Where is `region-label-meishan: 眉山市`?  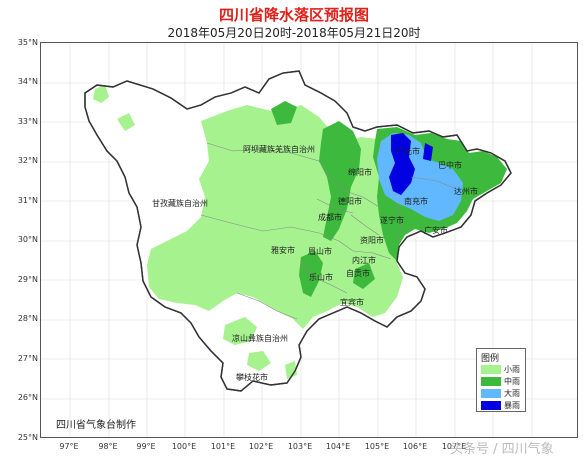
region-label-meishan: 眉山市 is located at coordinates (320, 251).